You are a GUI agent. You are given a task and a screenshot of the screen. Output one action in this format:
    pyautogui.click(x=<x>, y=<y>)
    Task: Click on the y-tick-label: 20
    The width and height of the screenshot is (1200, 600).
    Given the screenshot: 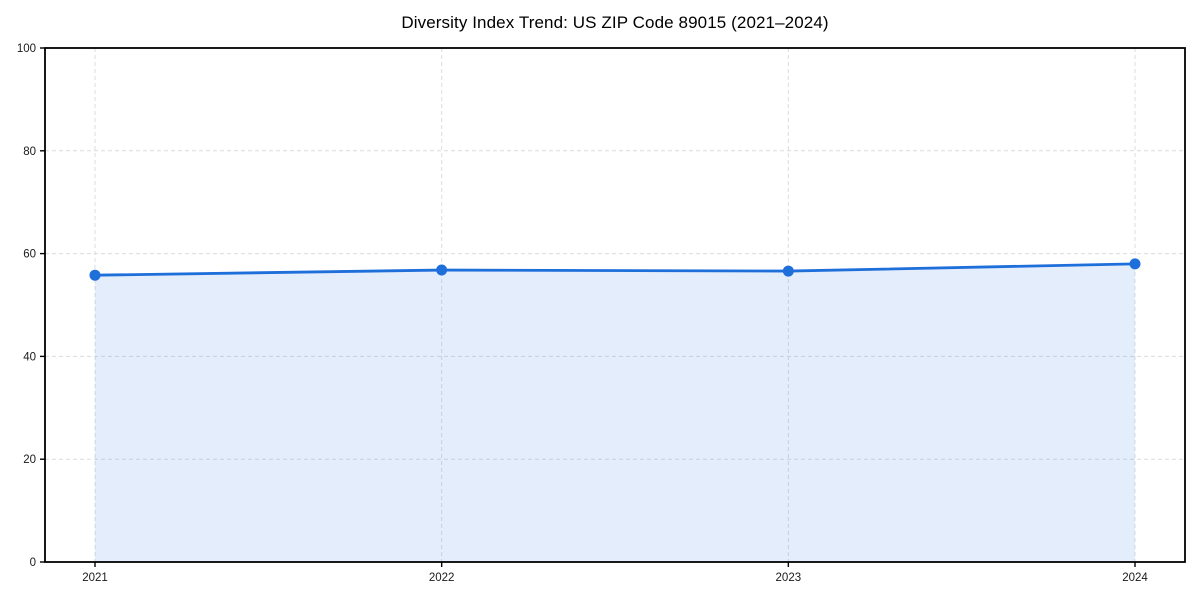 What is the action you would take?
    pyautogui.click(x=29, y=460)
    